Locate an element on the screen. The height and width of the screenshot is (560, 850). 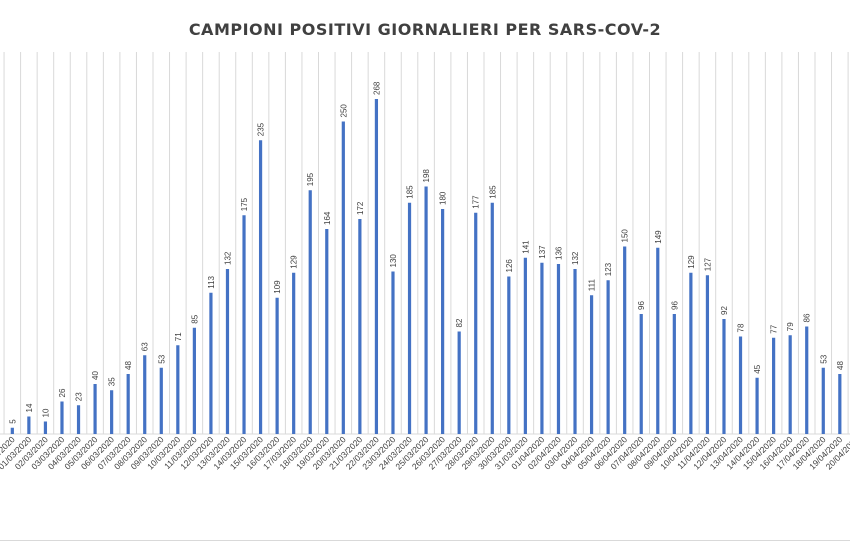
data-label: 113 is located at coordinates (211, 281).